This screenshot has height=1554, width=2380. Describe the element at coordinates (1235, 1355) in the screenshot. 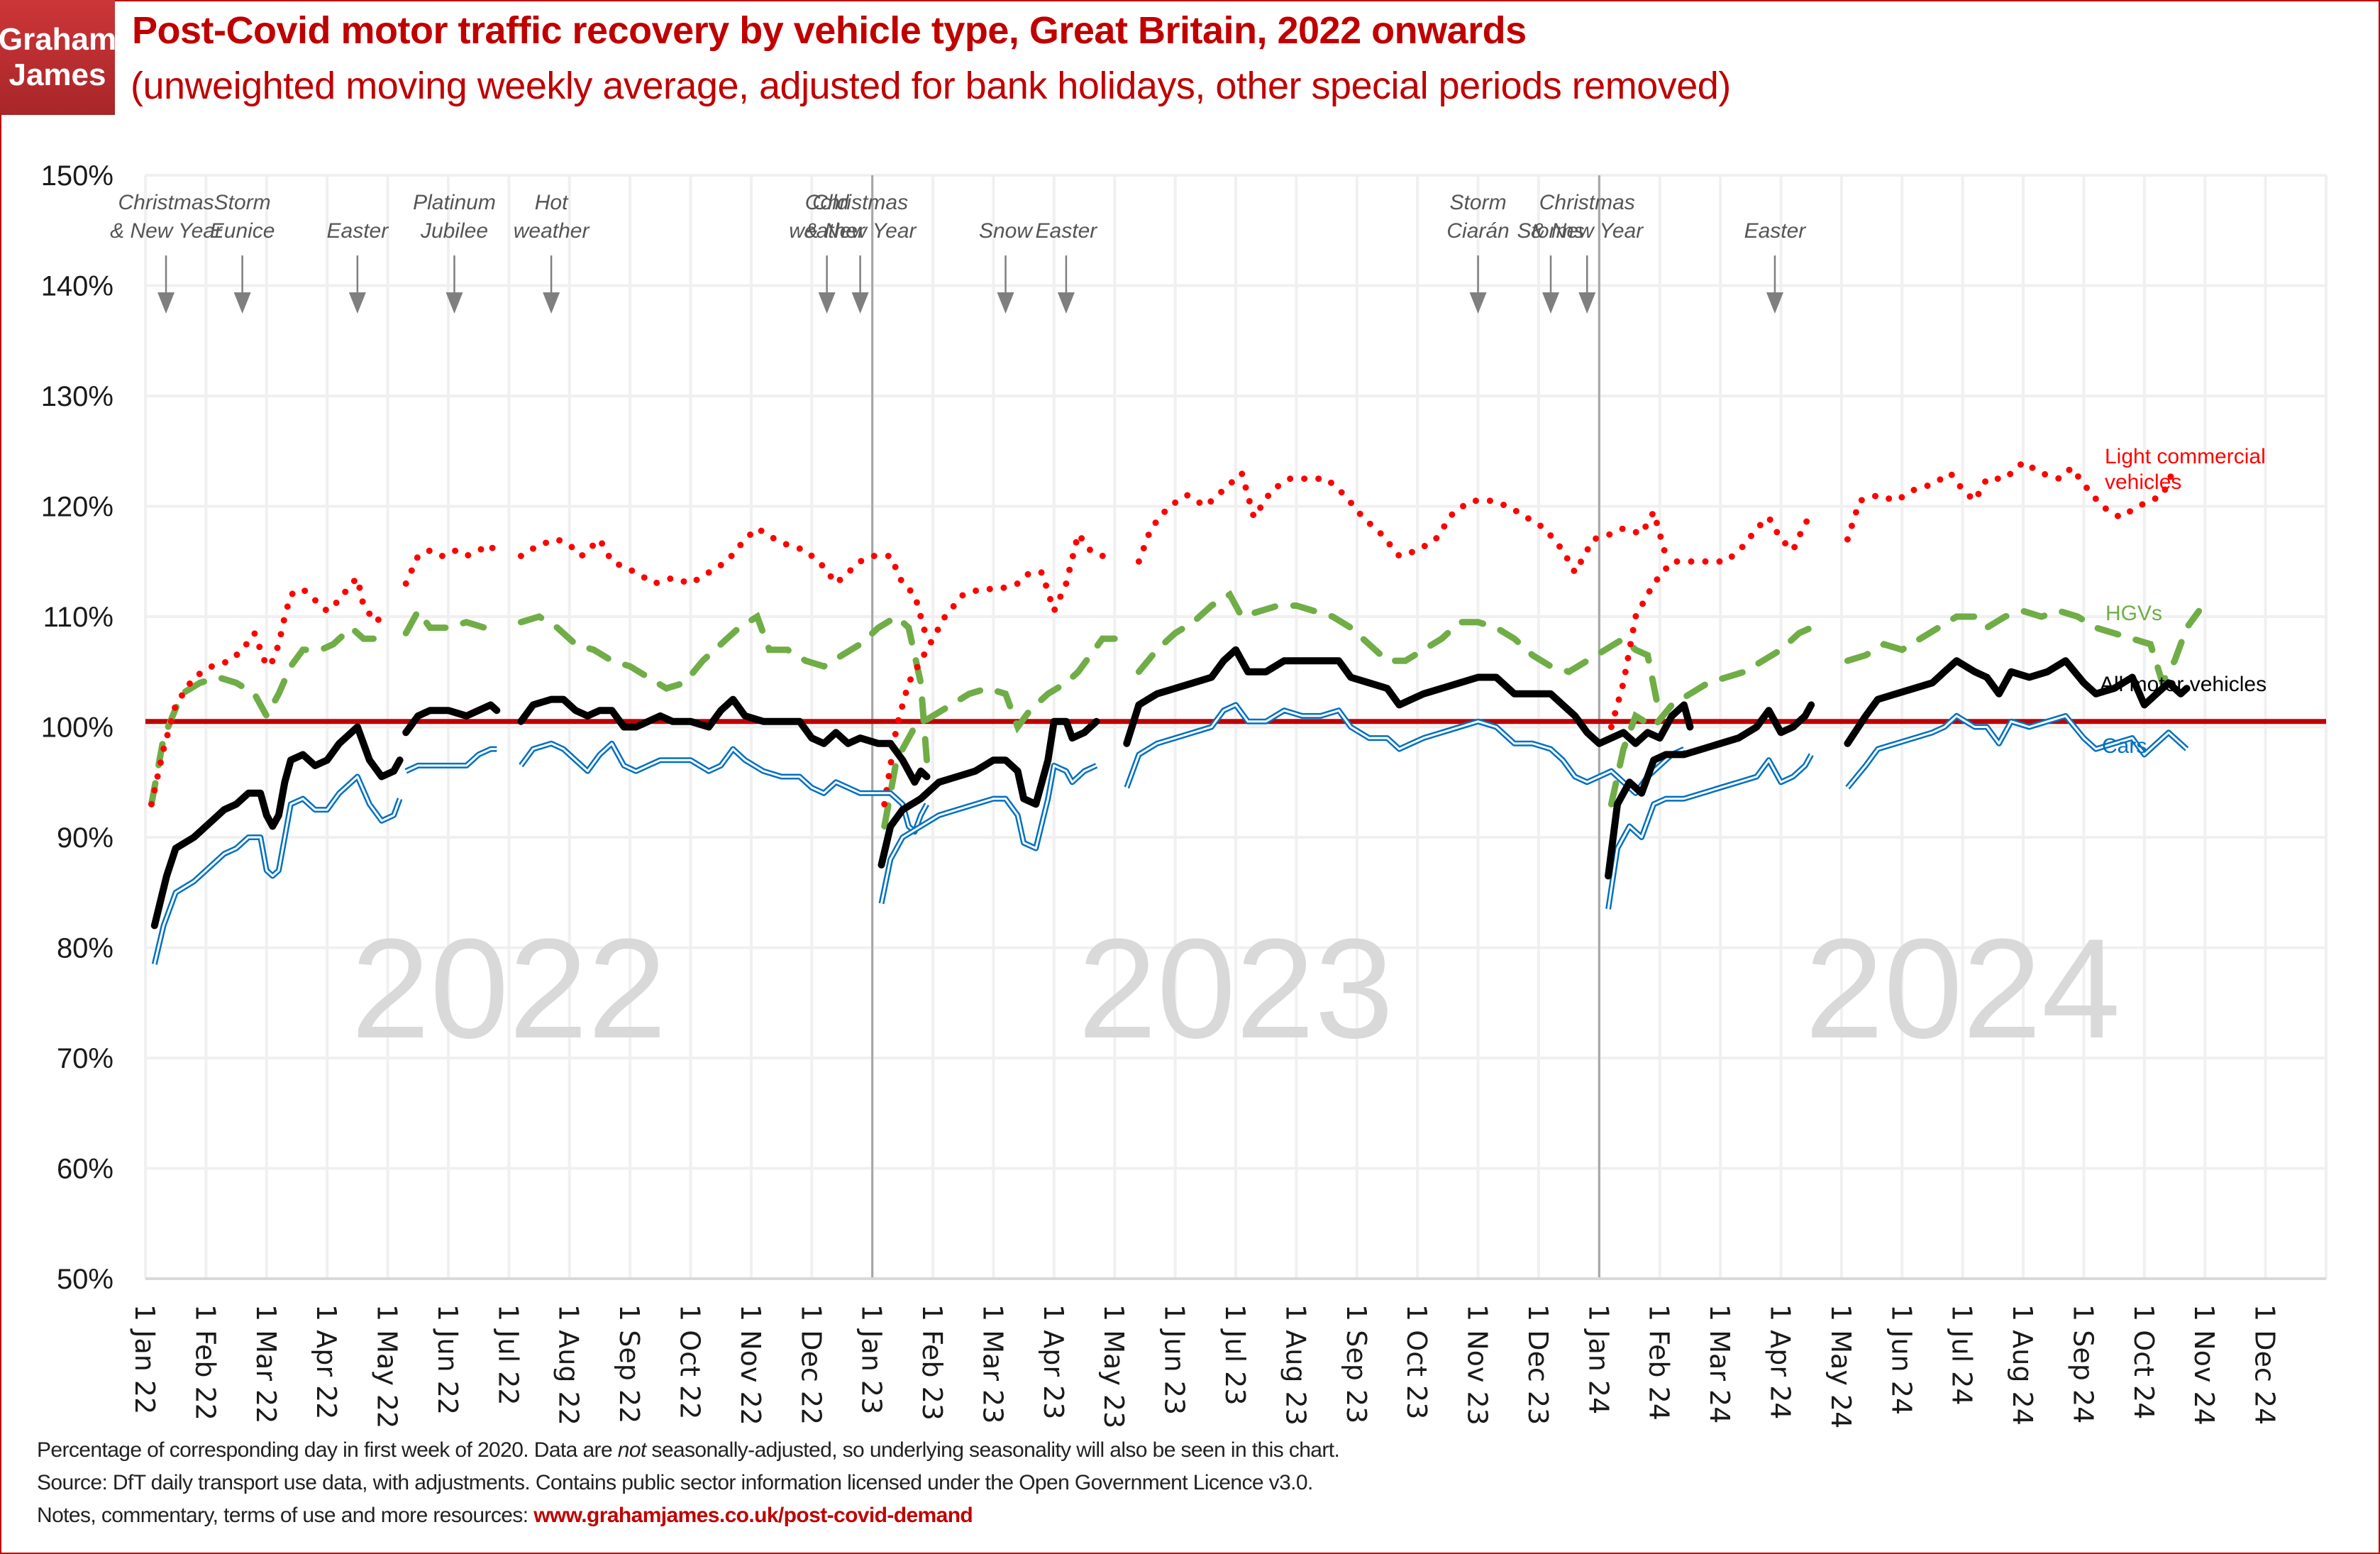

I see `x-tick-label: 1 Jul 23` at that location.